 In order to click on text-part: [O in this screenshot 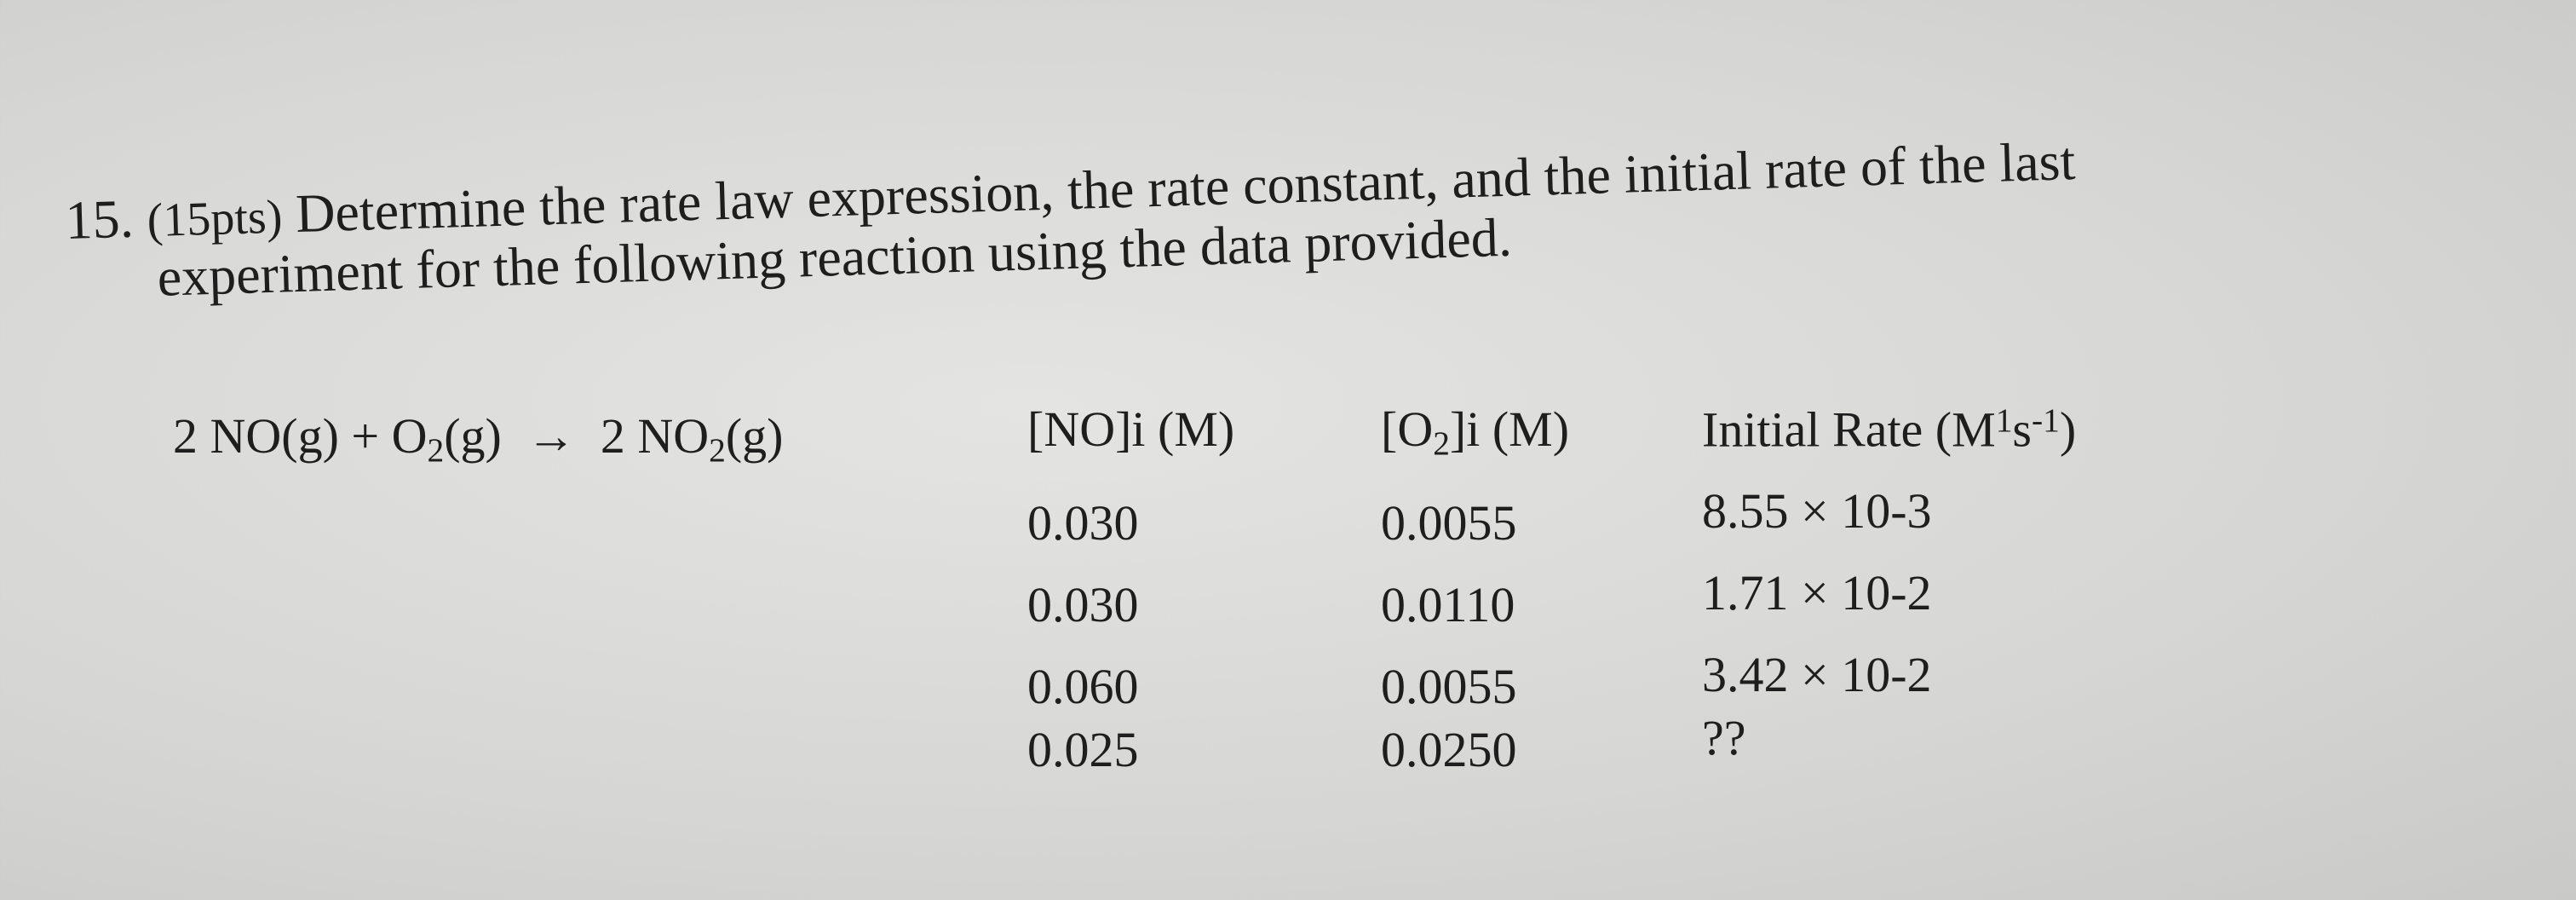, I will do `click(1407, 429)`.